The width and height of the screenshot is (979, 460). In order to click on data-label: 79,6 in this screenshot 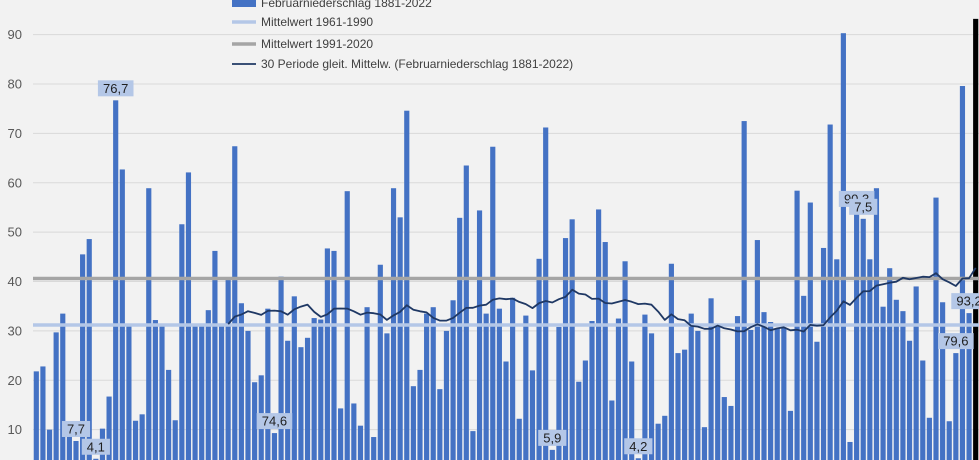, I will do `click(955, 341)`.